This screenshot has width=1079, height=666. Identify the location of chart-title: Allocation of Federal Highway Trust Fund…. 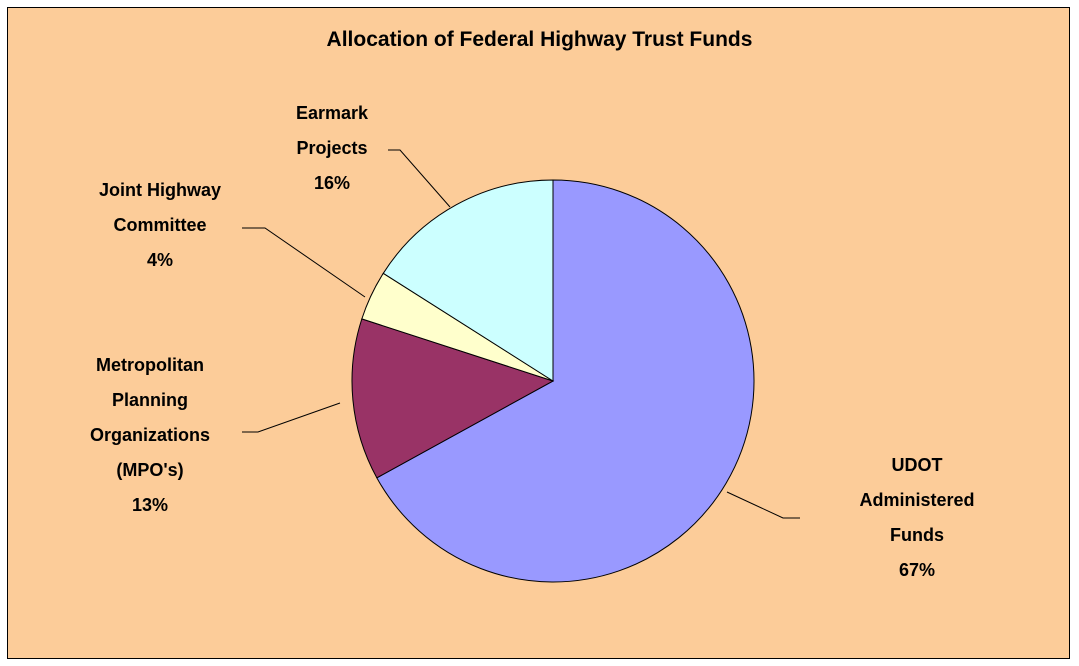
(539, 39).